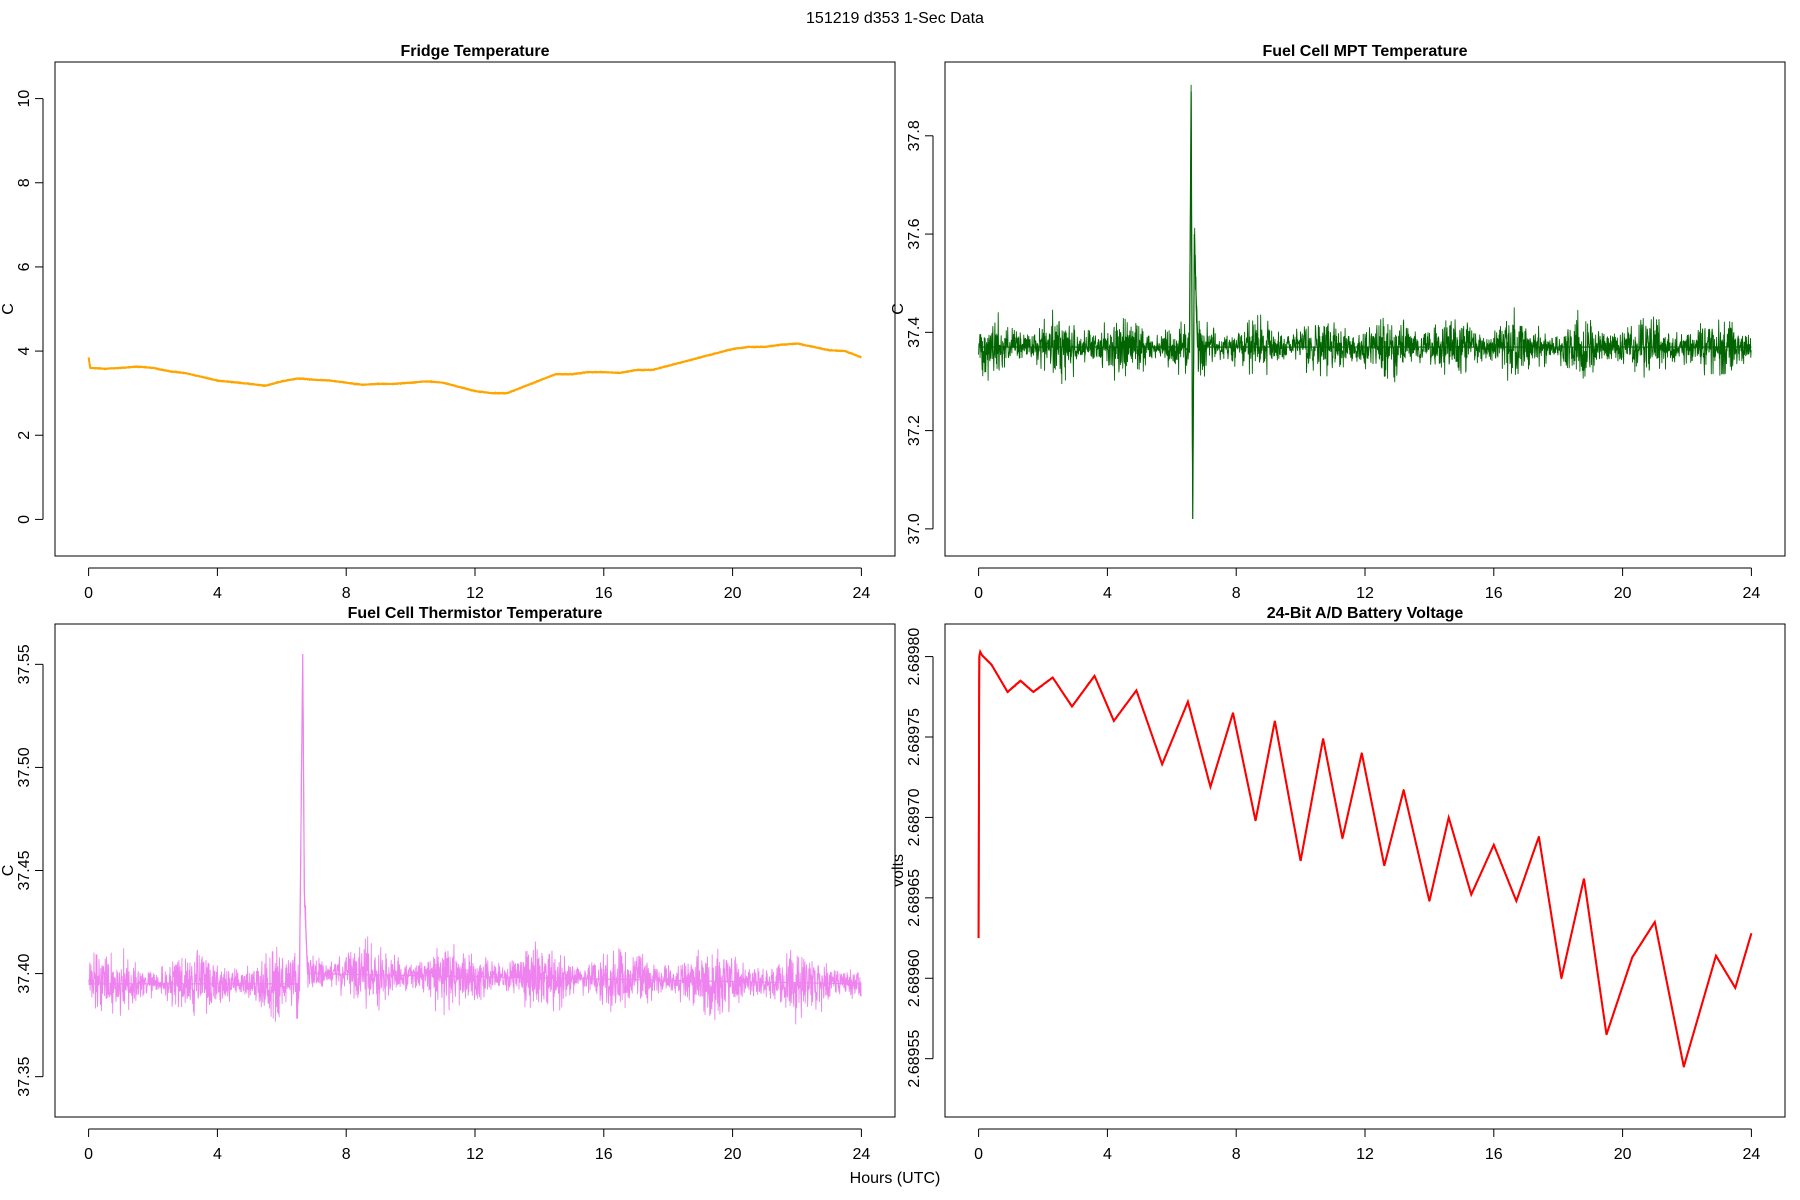 This screenshot has width=1800, height=1200. I want to click on y-tick-label: 0, so click(24, 519).